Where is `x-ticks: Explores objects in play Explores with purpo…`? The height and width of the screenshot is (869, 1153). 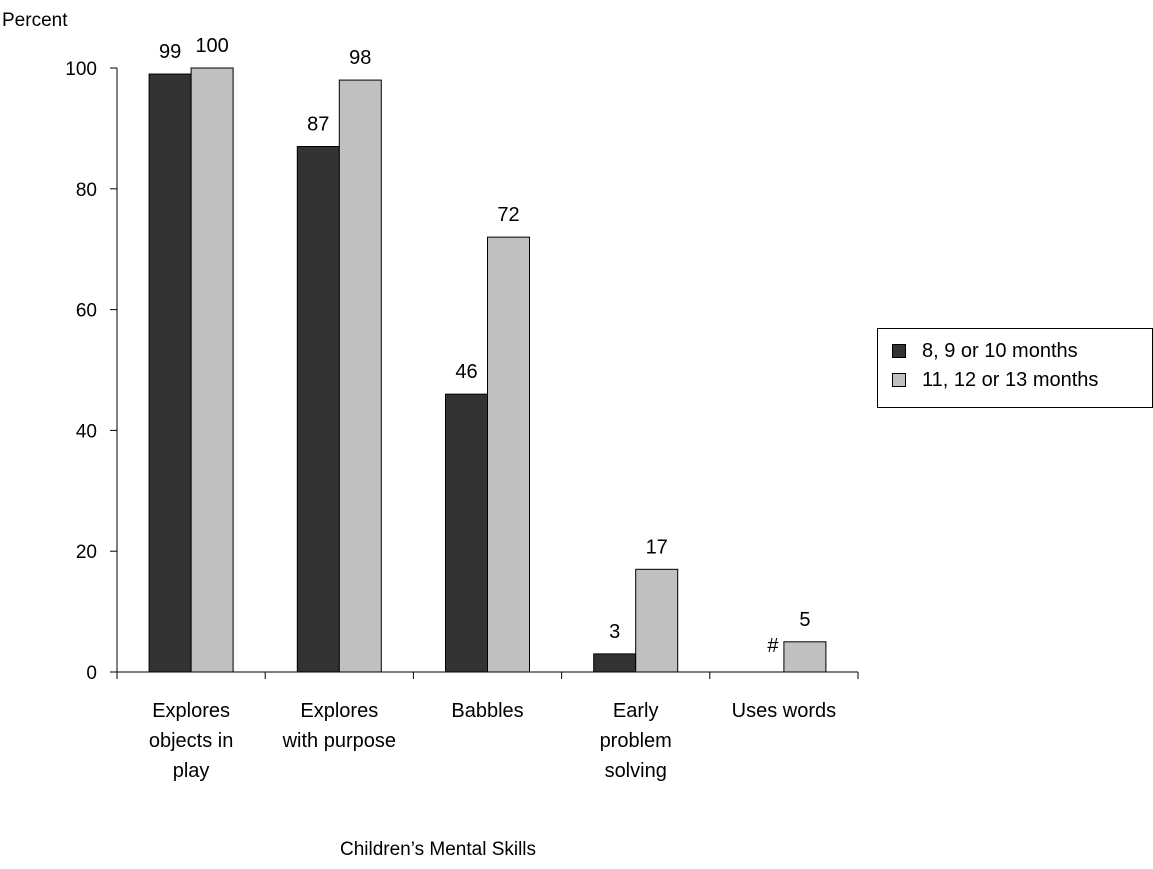 x-ticks: Explores objects in play Explores with purpo… is located at coordinates (487, 727).